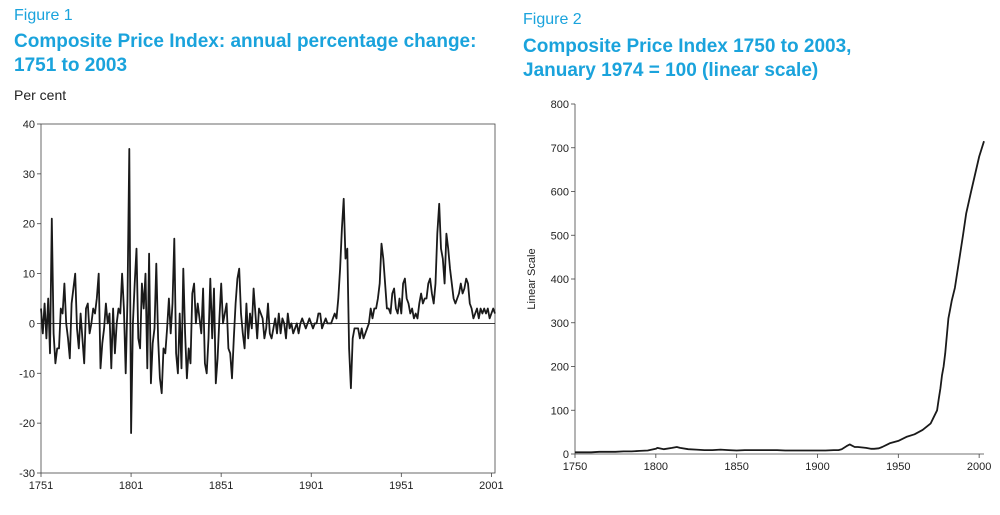 The image size is (1000, 515). I want to click on x-tick-label: 1900, so click(817, 467).